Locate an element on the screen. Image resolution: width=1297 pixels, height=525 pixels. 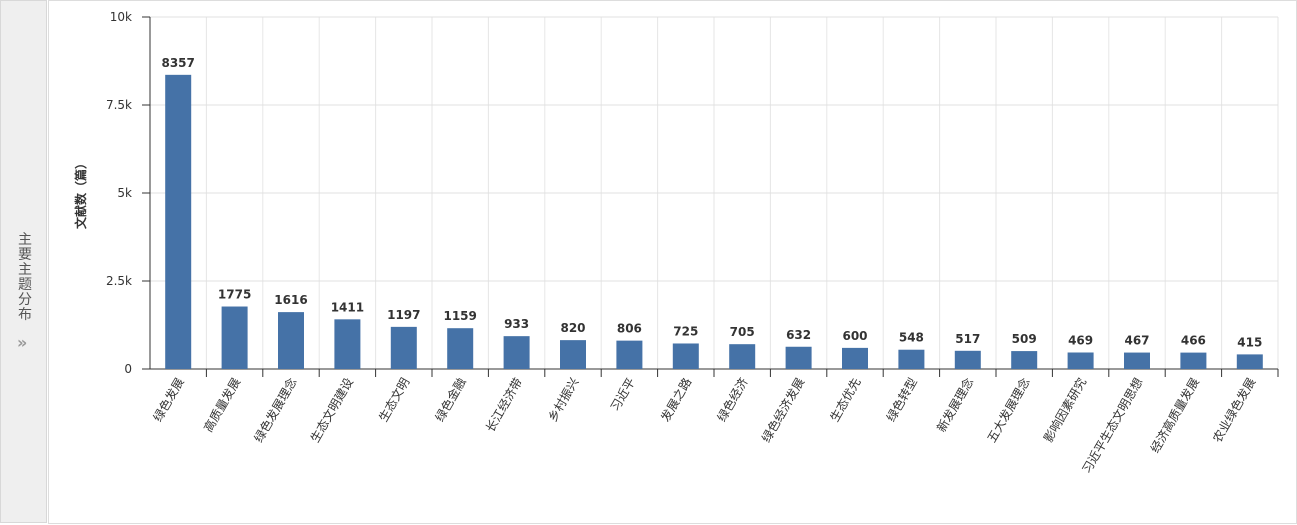
x-tick-label: 五大发展理念 is located at coordinates (1008, 410).